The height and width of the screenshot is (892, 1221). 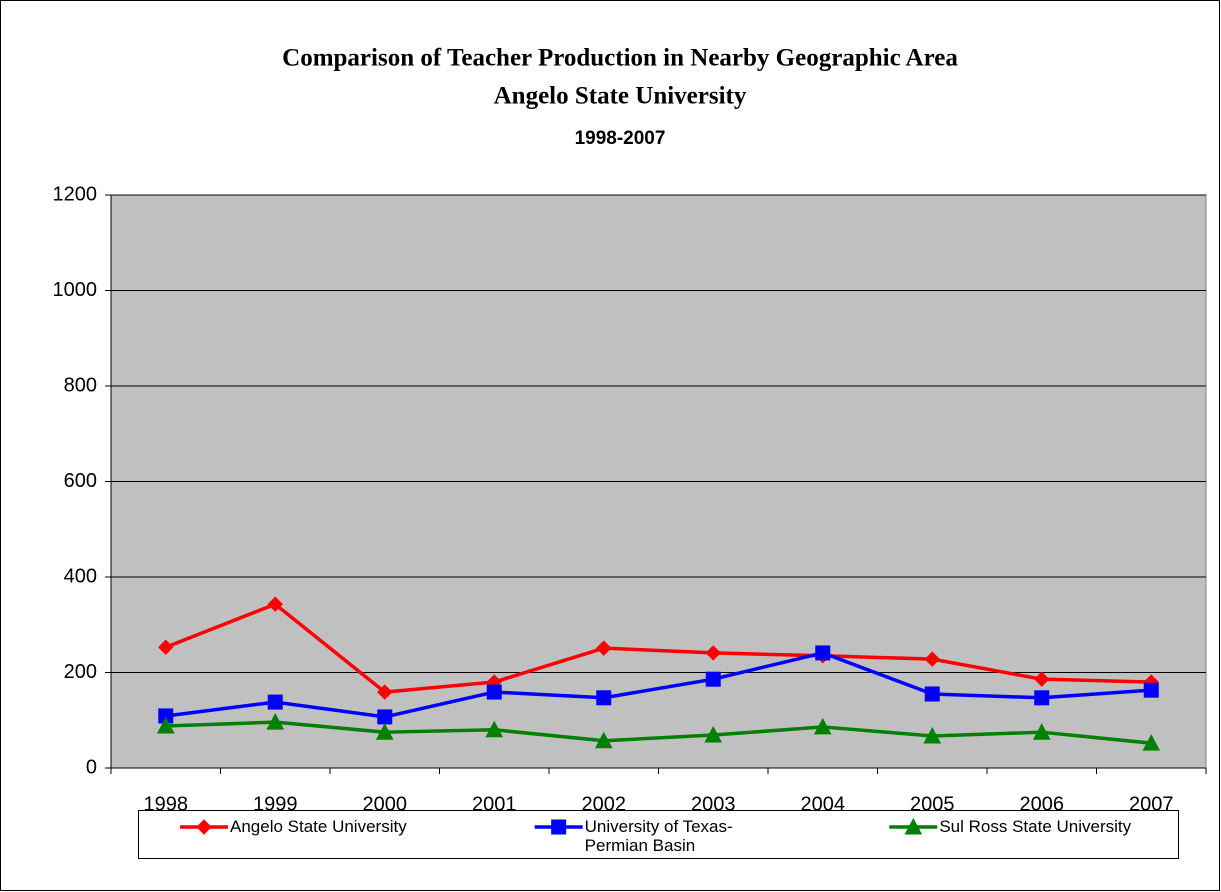 I want to click on y-tick-label: 800, so click(x=80, y=385).